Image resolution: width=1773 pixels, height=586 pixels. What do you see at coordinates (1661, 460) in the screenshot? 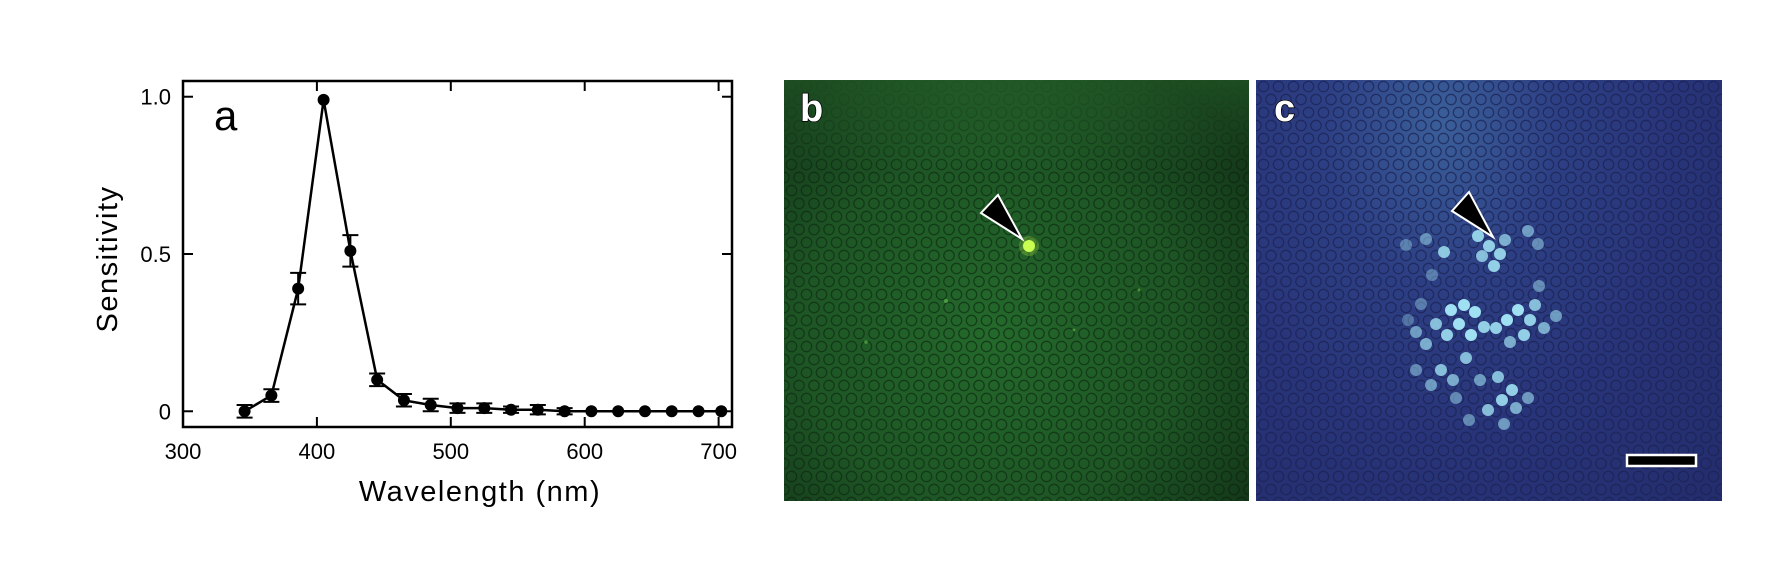
I see `scale-bar` at bounding box center [1661, 460].